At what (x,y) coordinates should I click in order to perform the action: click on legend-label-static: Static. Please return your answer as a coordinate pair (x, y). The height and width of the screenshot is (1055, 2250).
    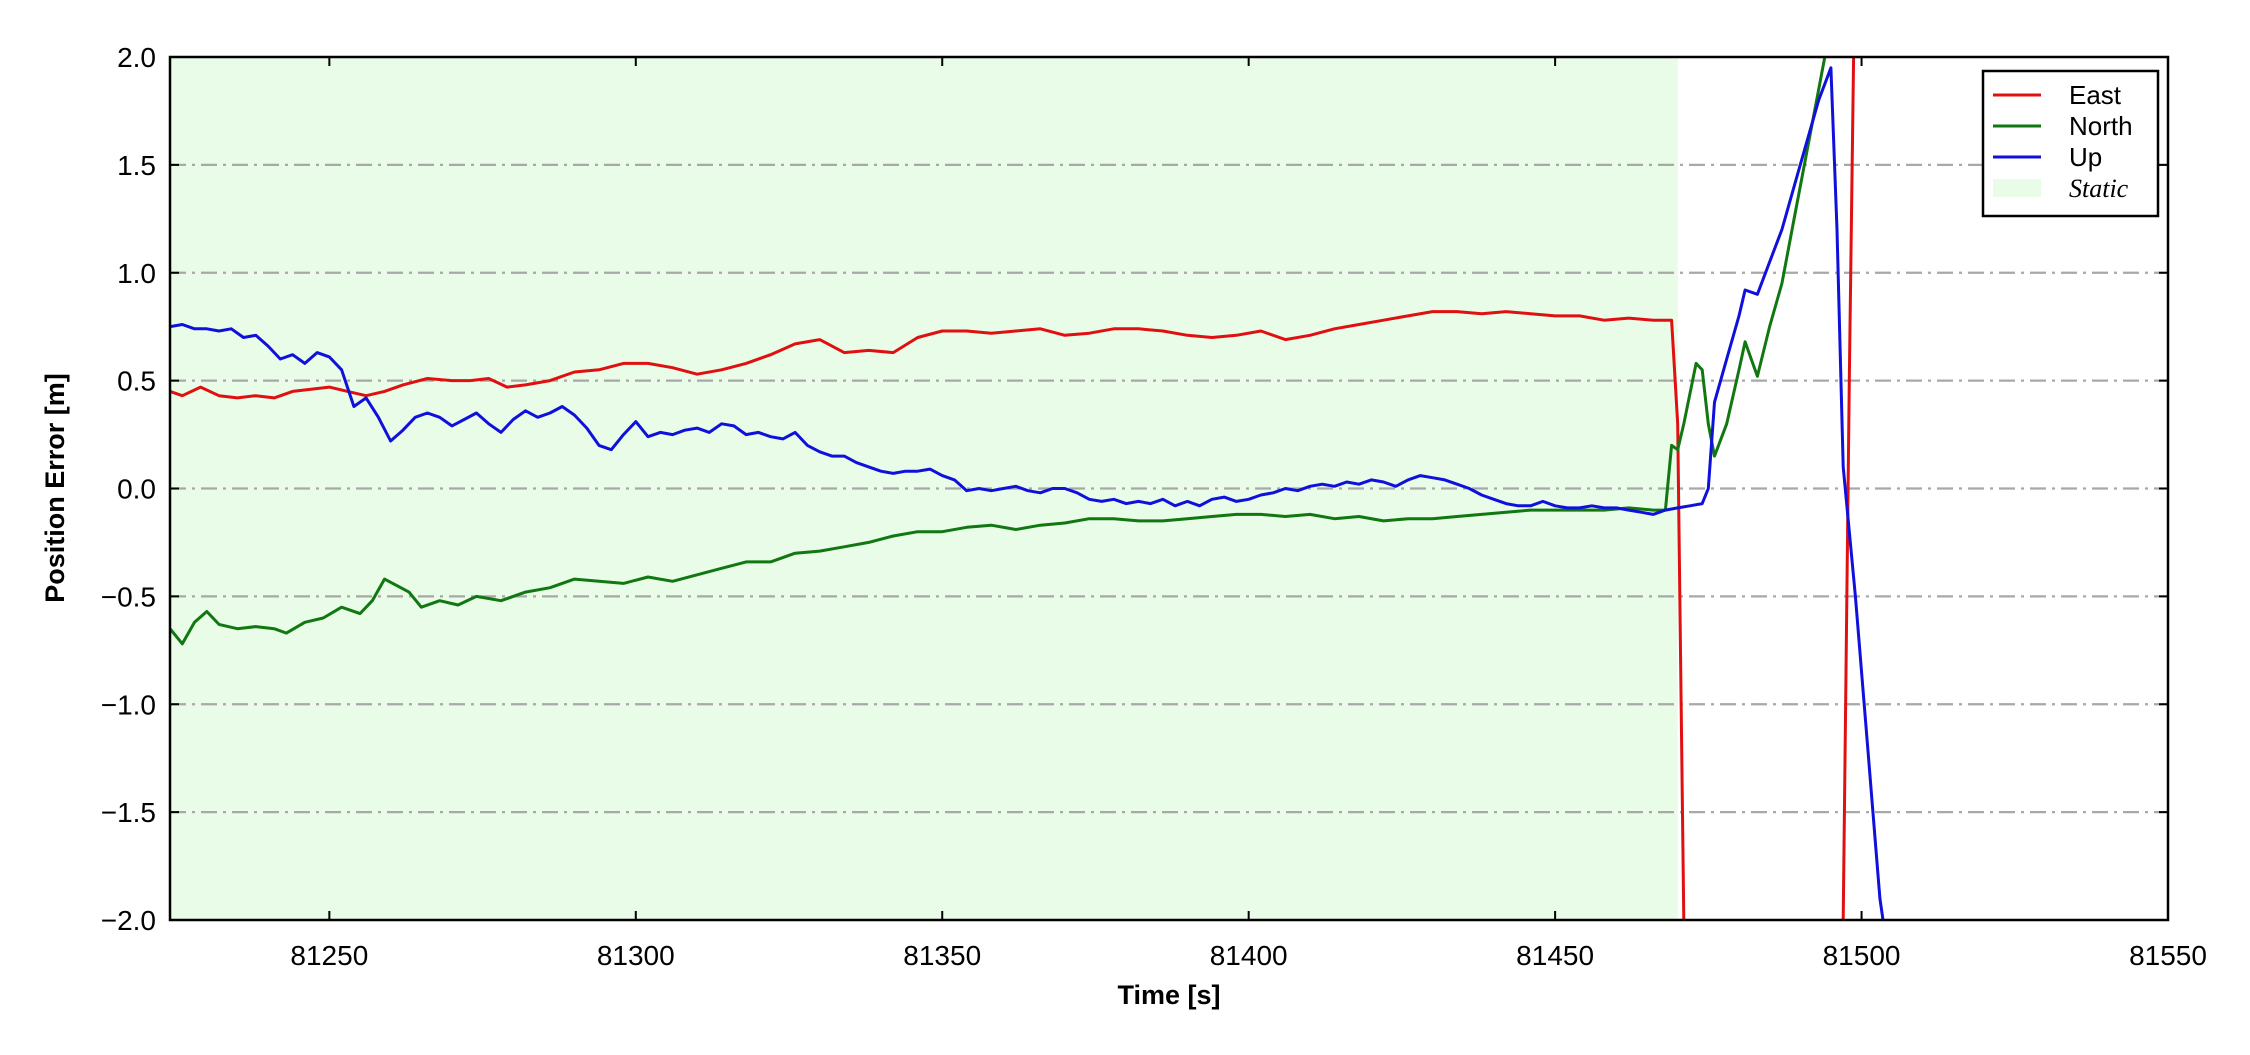
    Looking at the image, I should click on (2099, 188).